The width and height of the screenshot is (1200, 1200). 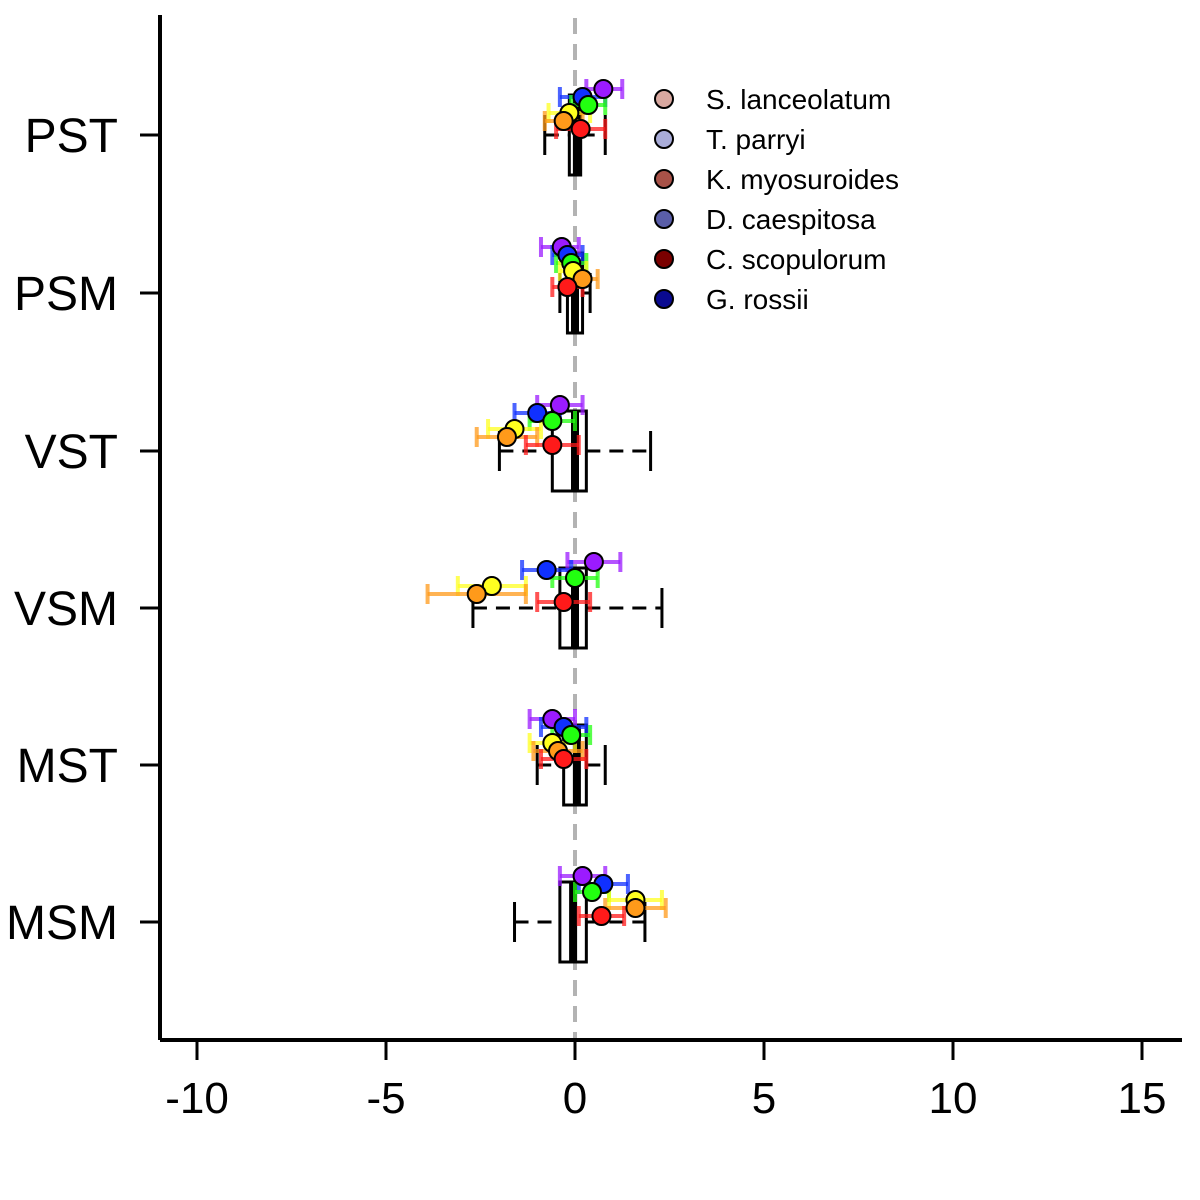 What do you see at coordinates (556, 502) in the screenshot?
I see `point-group` at bounding box center [556, 502].